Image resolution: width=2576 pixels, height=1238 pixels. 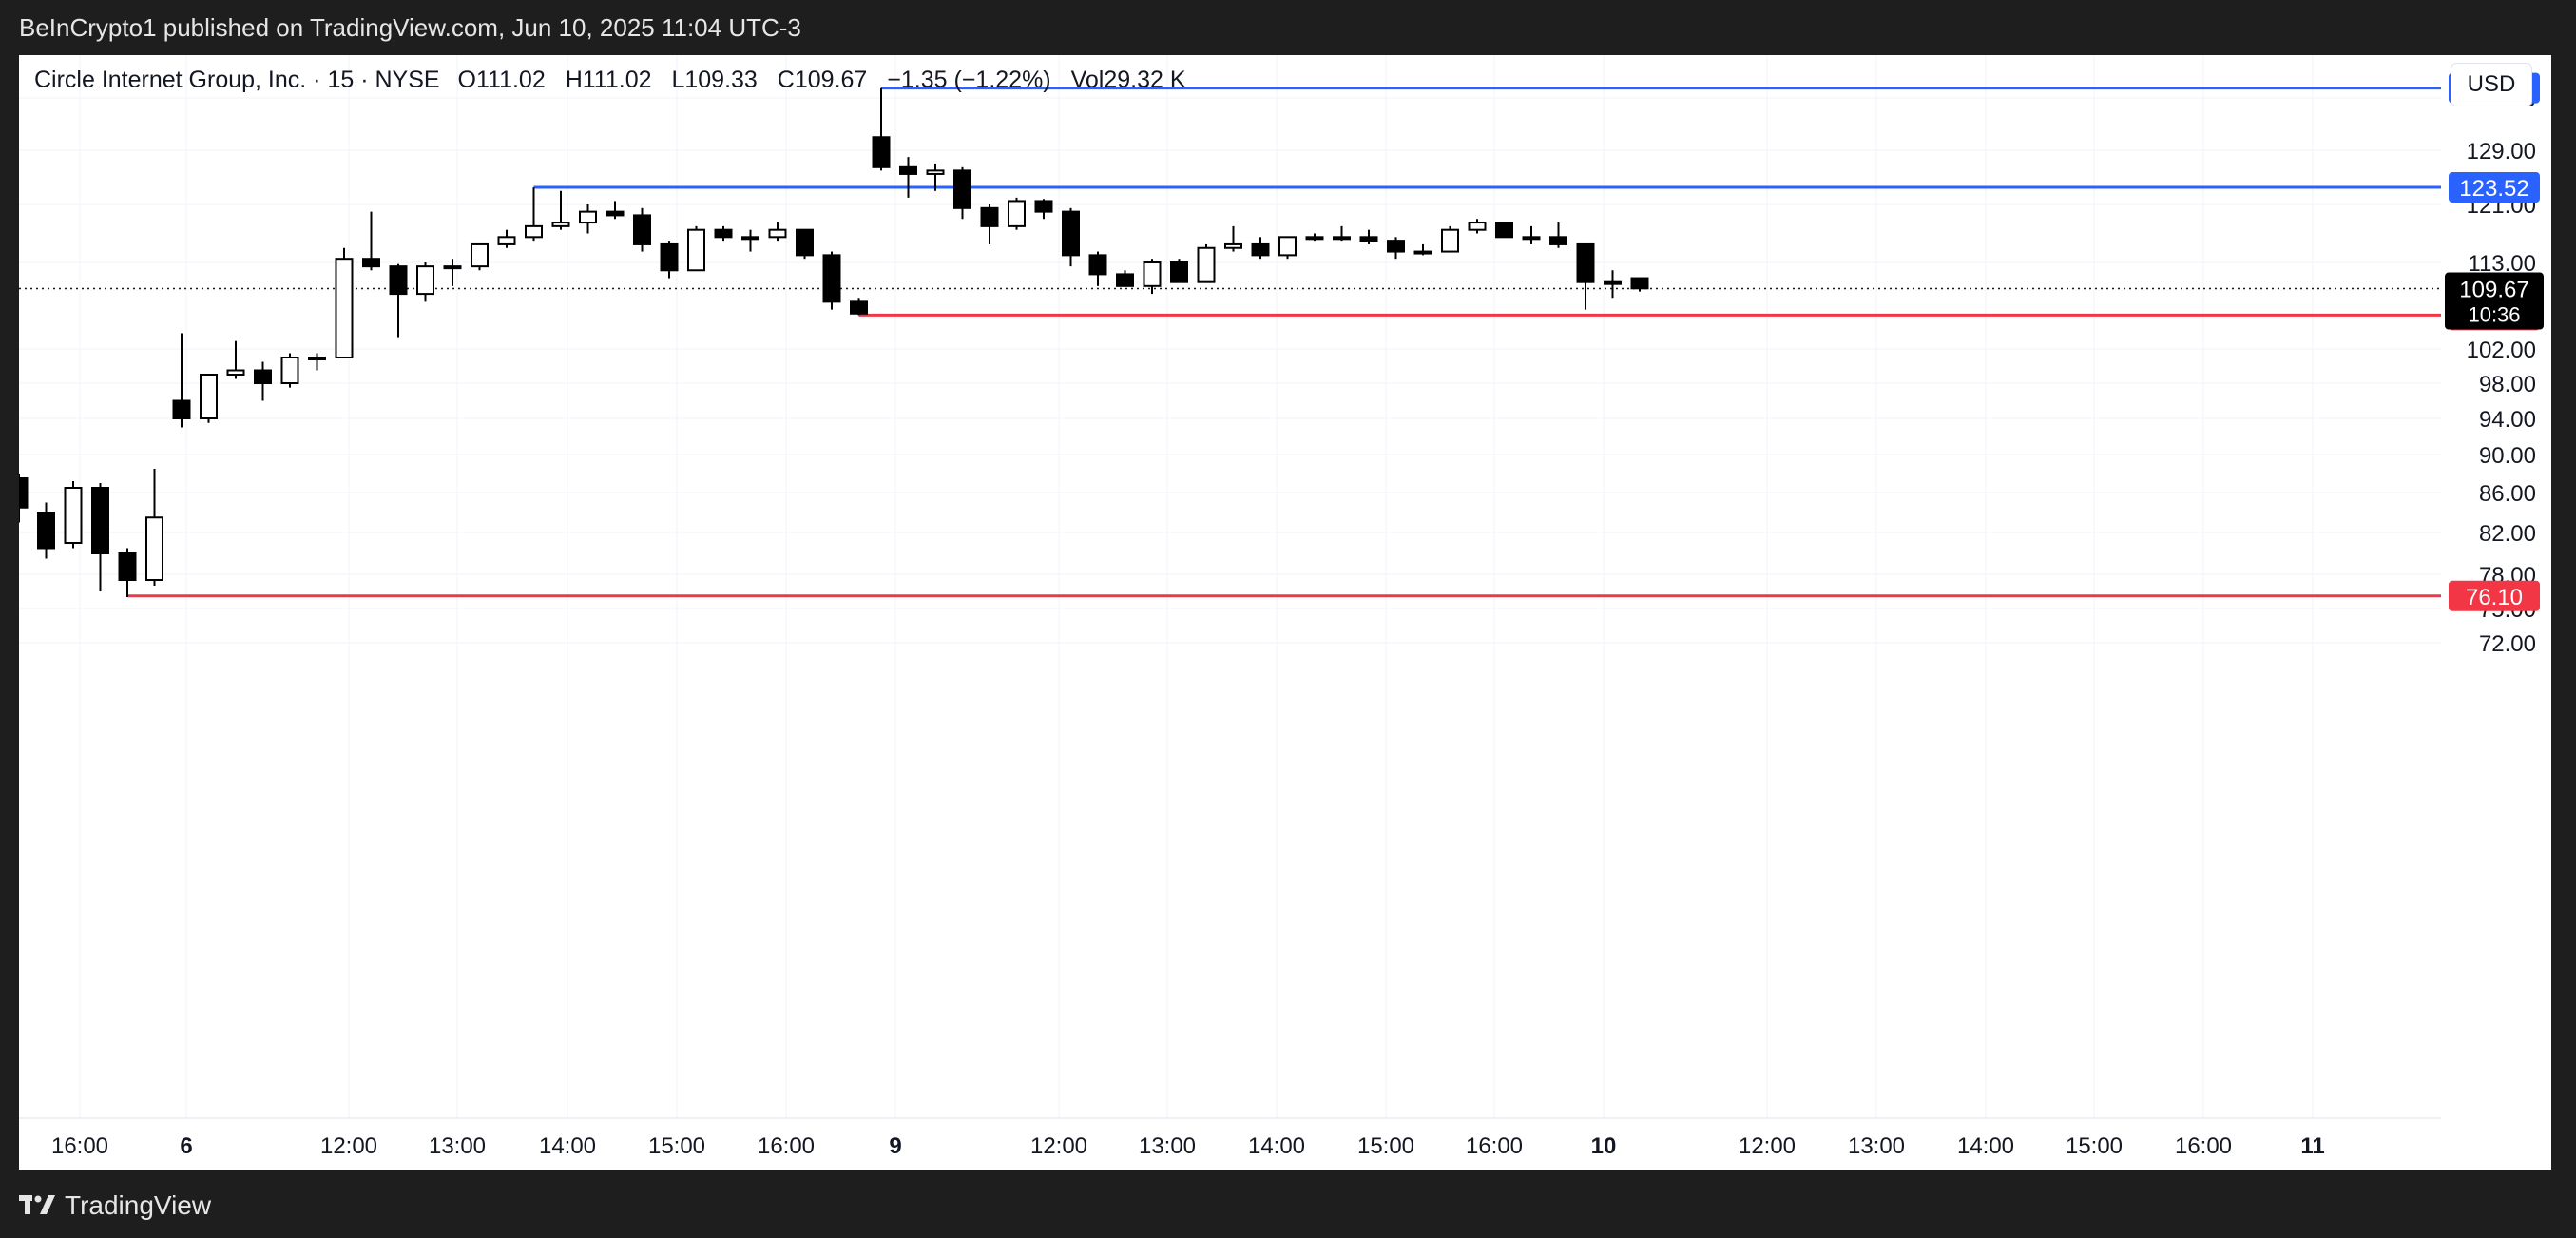 I want to click on price-tick-label: 82.00, so click(x=2507, y=534).